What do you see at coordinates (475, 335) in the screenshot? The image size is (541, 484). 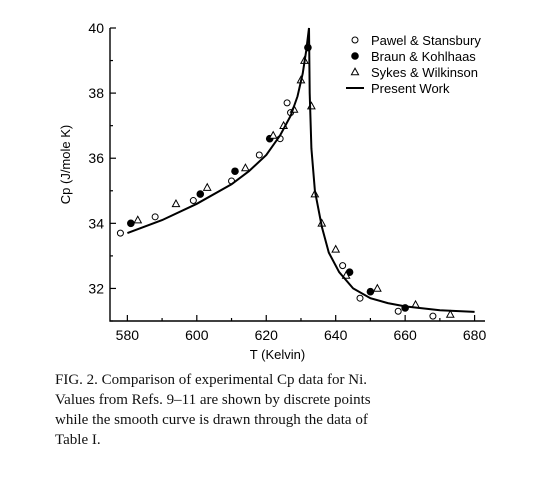 I see `x-tick-label: 680` at bounding box center [475, 335].